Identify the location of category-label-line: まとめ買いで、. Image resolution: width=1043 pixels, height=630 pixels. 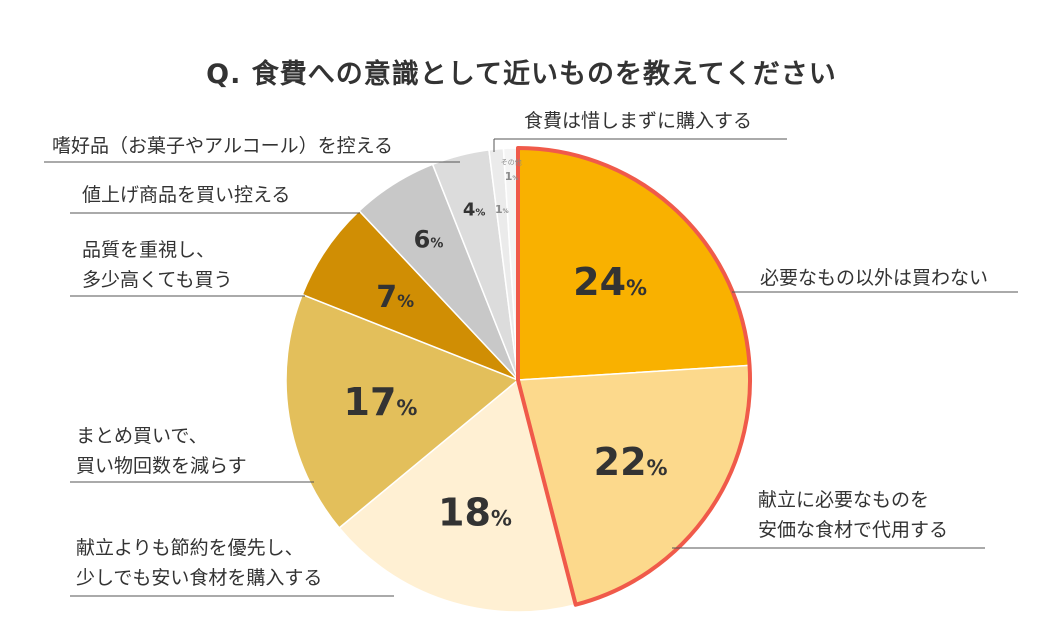
(142, 436).